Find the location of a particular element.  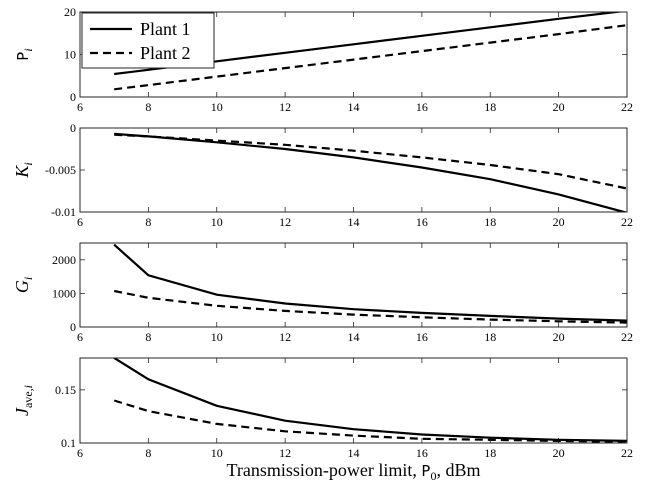

y-tick-label: 20 is located at coordinates (70, 12).